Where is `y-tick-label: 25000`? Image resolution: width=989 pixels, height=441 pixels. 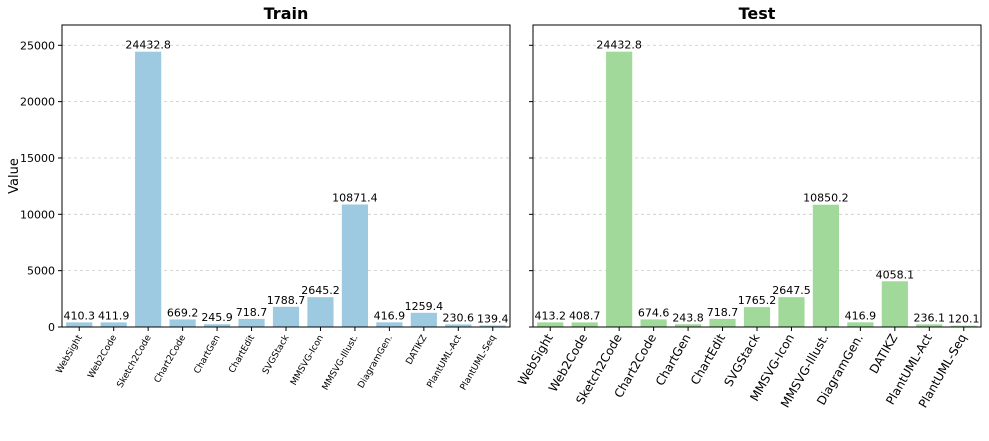
y-tick-label: 25000 is located at coordinates (37, 45).